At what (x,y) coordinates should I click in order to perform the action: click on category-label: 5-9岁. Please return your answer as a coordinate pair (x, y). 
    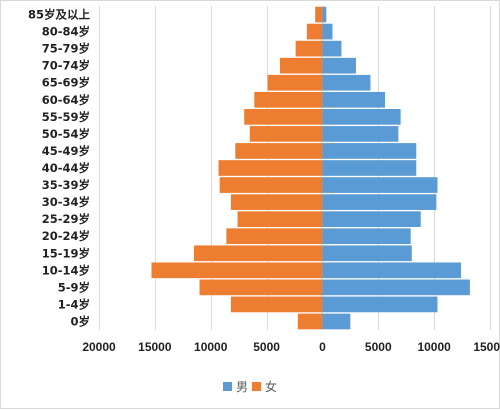
    Looking at the image, I should click on (74, 287).